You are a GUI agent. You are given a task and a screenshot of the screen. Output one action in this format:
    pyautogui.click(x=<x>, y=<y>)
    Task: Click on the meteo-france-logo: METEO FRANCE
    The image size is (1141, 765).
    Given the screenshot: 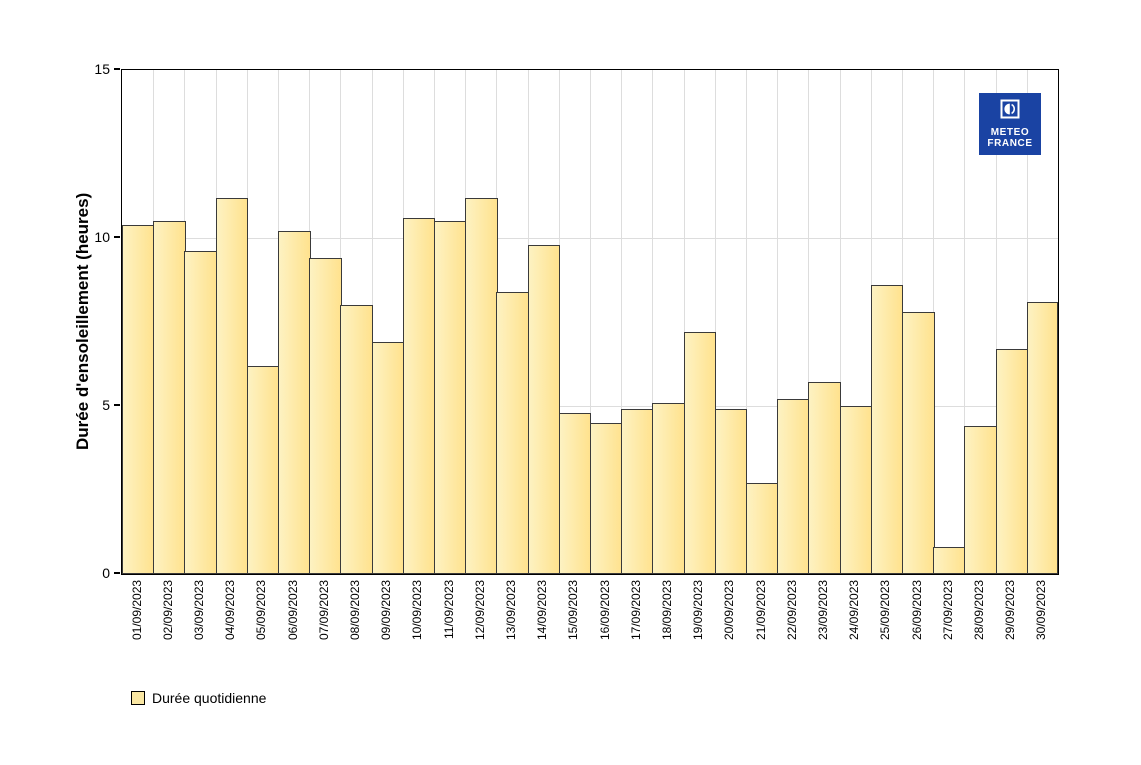 What is the action you would take?
    pyautogui.click(x=1010, y=124)
    